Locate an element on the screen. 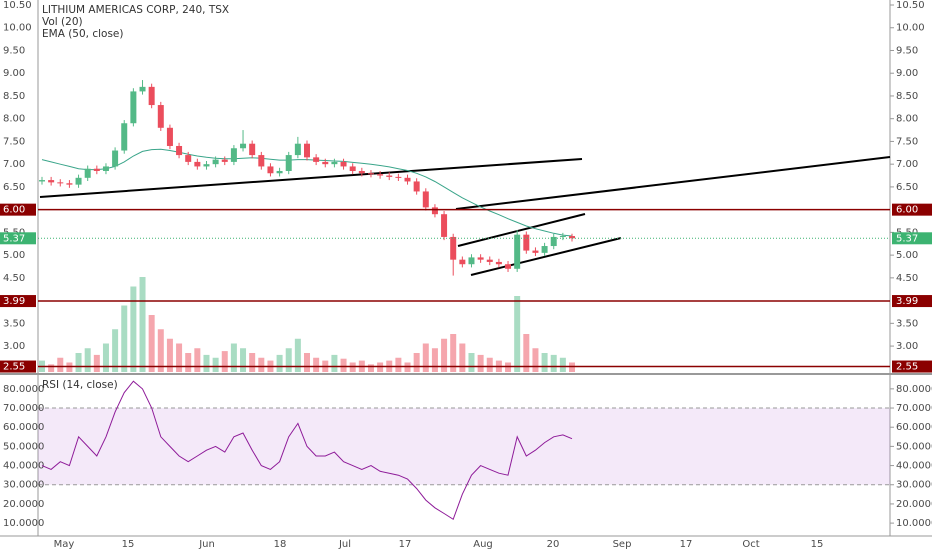  y-tick-label: 10.0000 is located at coordinates (23, 523).